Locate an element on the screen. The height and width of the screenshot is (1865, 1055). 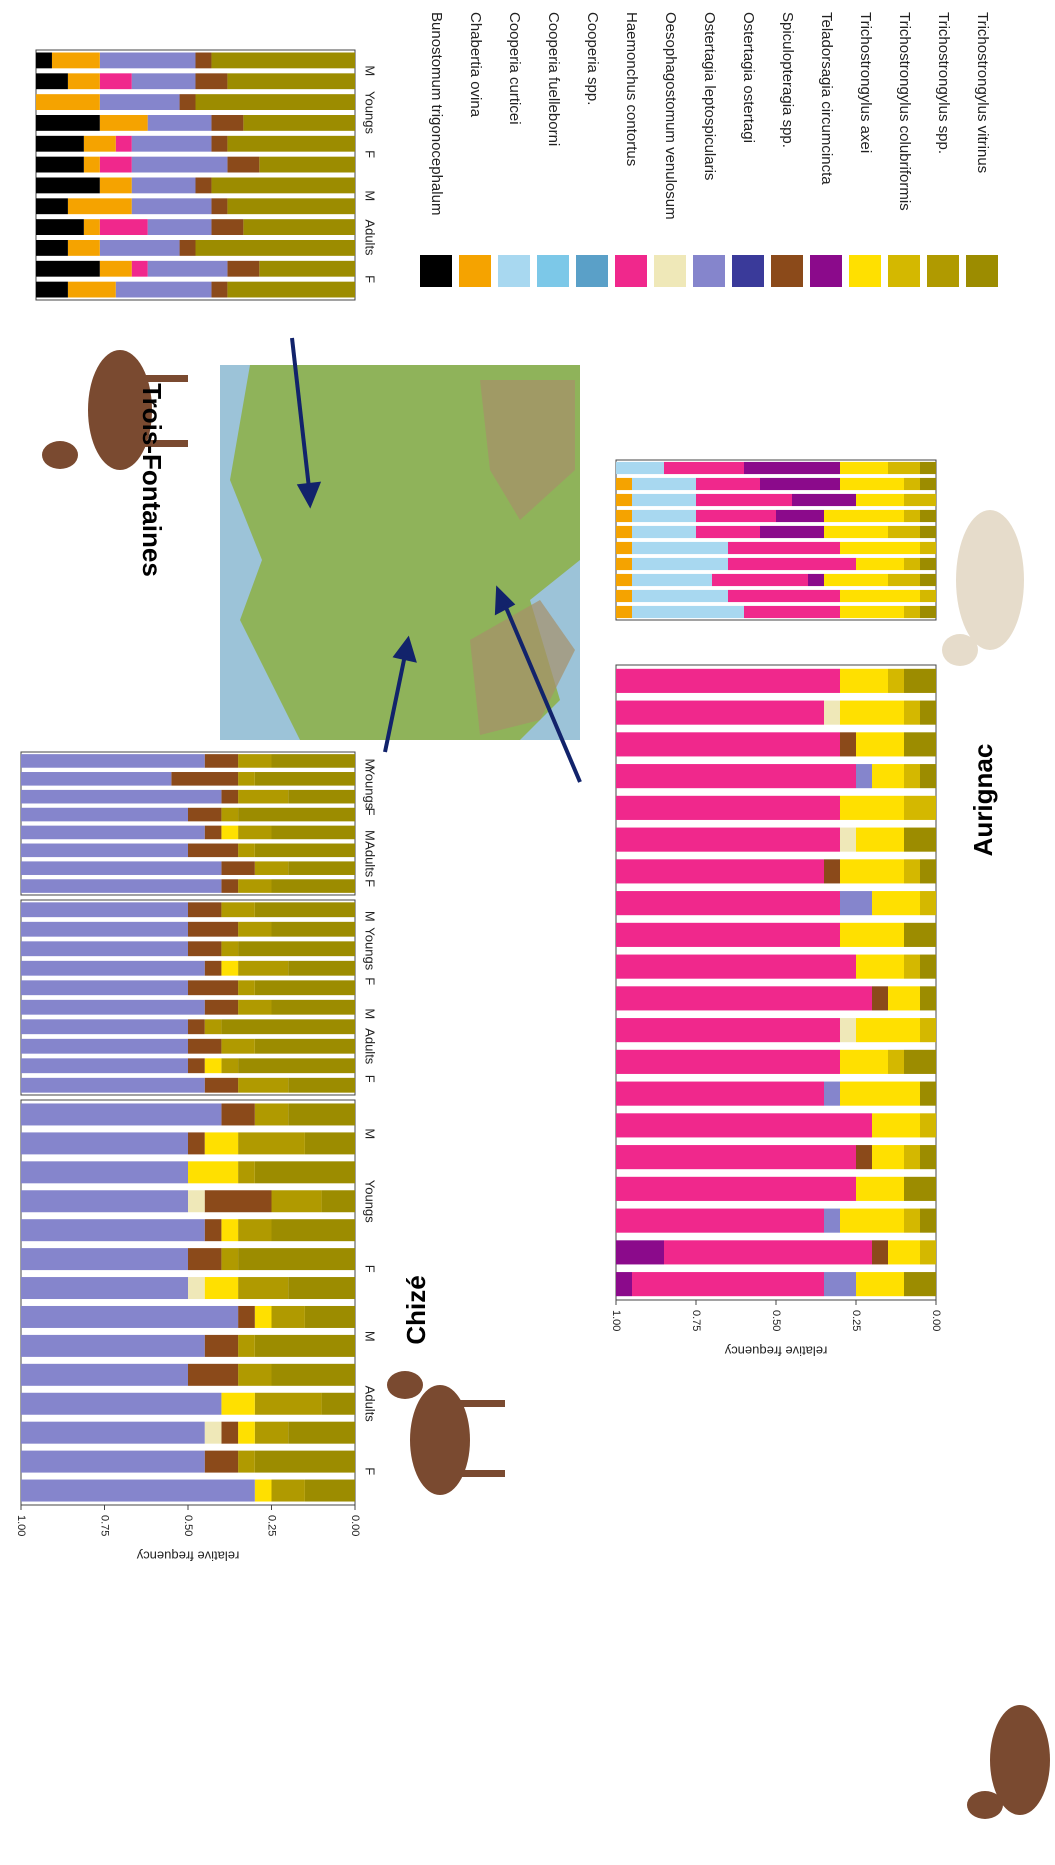
panel-title: Chizé is located at coordinates (416, 1309).